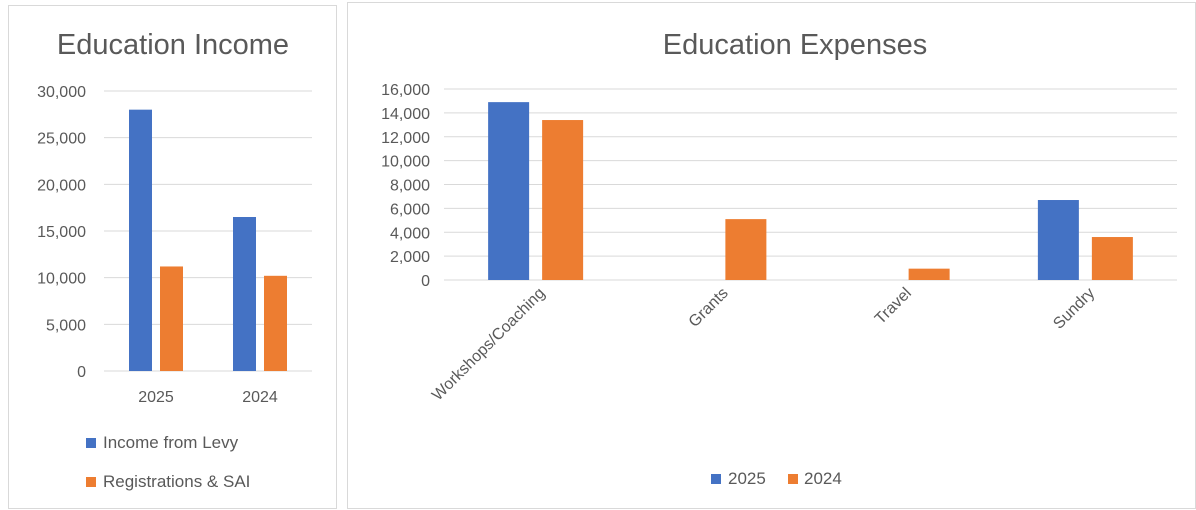 The height and width of the screenshot is (510, 1196). What do you see at coordinates (795, 45) in the screenshot?
I see `expenses-chart-title: Education Expenses` at bounding box center [795, 45].